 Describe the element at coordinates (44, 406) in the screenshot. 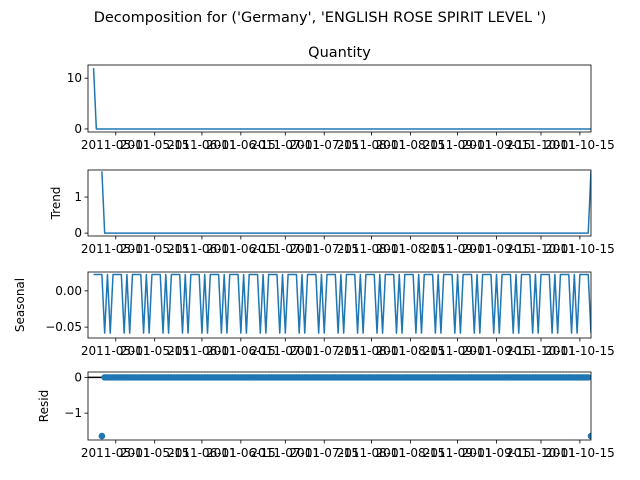

I see `y-axis-label: Resid` at that location.